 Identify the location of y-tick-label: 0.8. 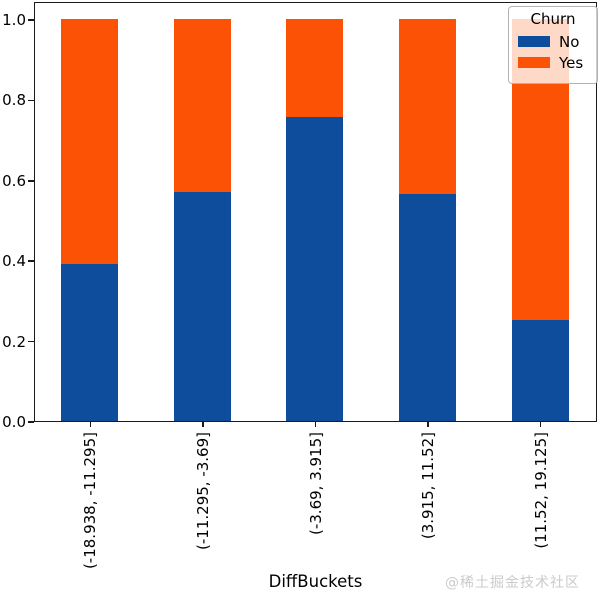
(14, 100).